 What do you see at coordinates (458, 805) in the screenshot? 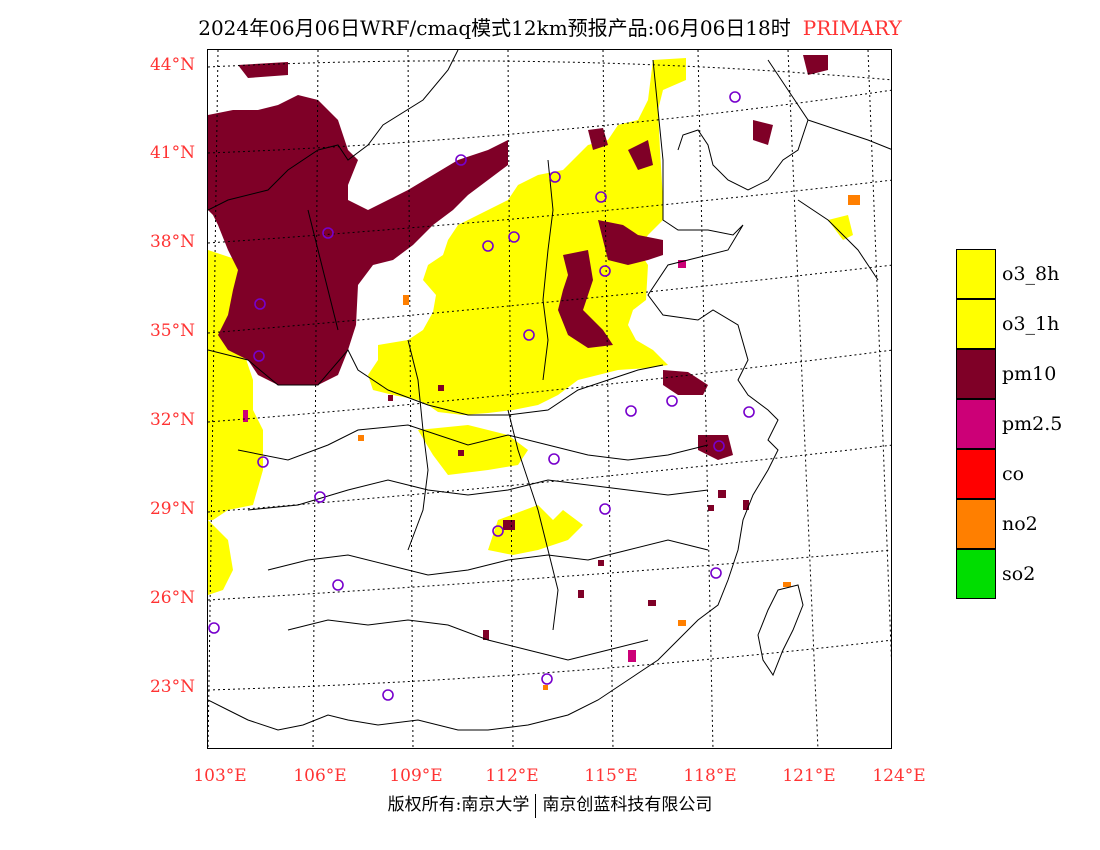
I see `copyright-left: 版权所有:南京大学` at bounding box center [458, 805].